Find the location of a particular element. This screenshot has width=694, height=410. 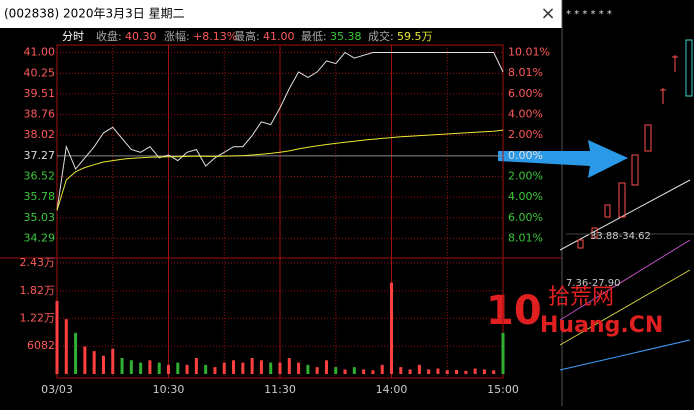

close-button: × is located at coordinates (547, 13).